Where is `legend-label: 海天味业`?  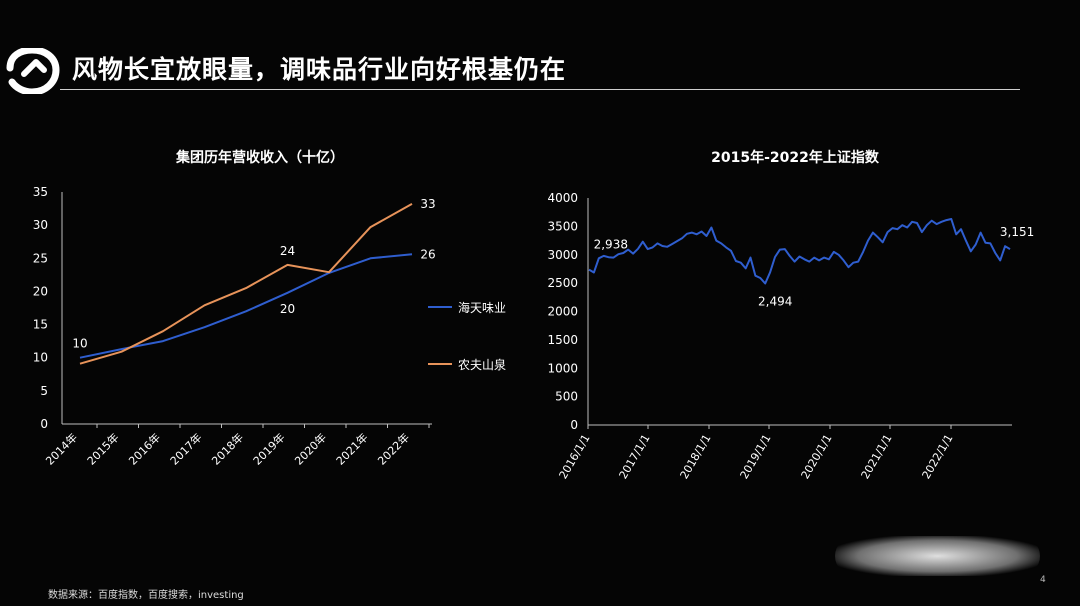
legend-label: 海天味业 is located at coordinates (482, 307).